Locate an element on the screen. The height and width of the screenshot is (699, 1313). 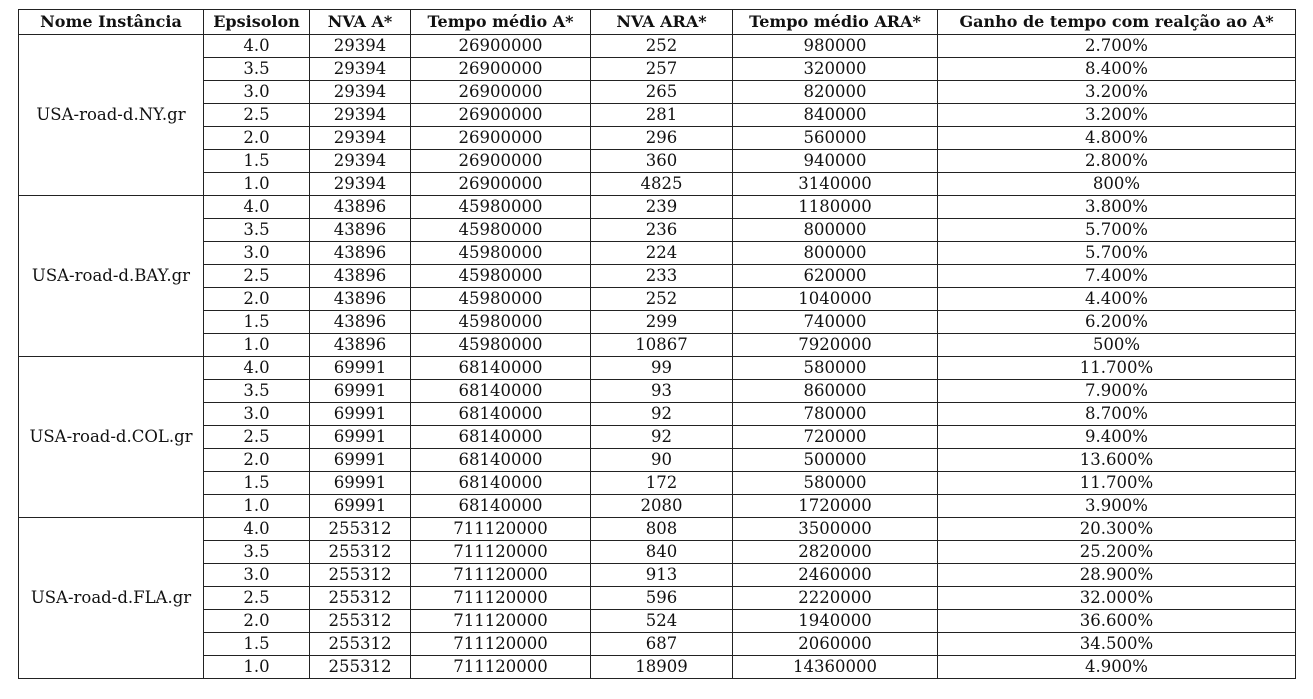
cell-time-gain: 7.900% is located at coordinates (1116, 391).